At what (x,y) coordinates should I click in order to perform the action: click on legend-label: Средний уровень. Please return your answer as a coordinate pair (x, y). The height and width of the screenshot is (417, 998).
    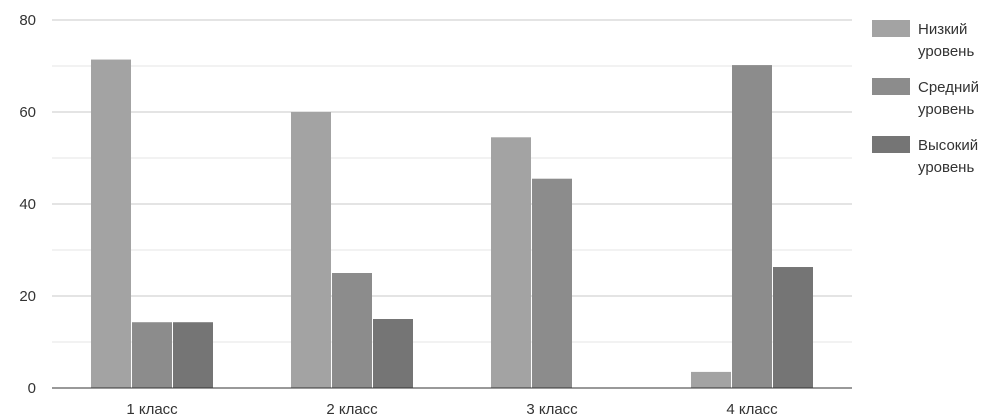
    Looking at the image, I should click on (948, 98).